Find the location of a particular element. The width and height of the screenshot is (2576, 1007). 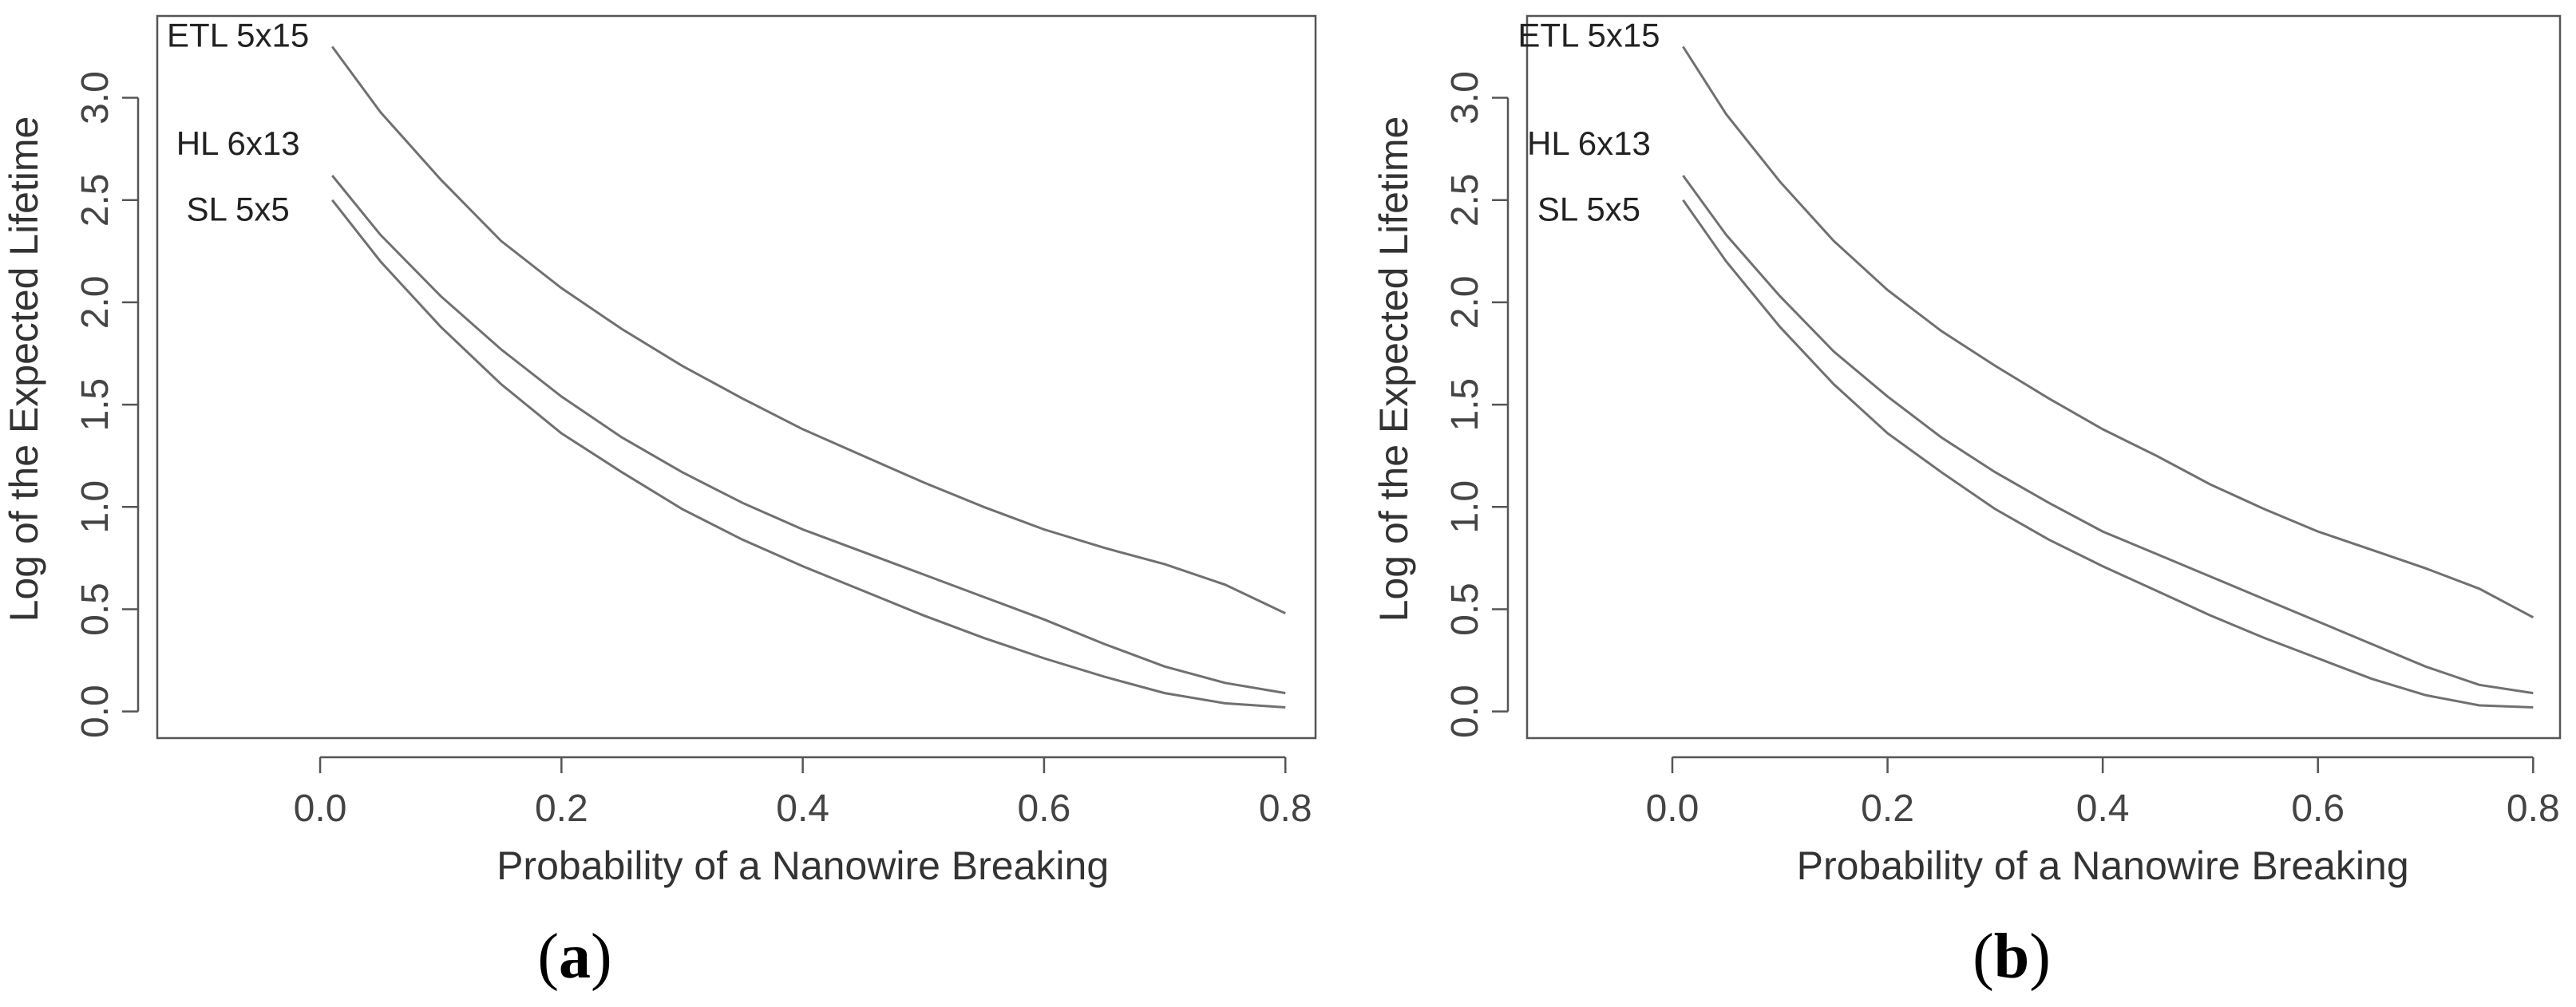

panel-label-letter: b is located at coordinates (2012, 957).